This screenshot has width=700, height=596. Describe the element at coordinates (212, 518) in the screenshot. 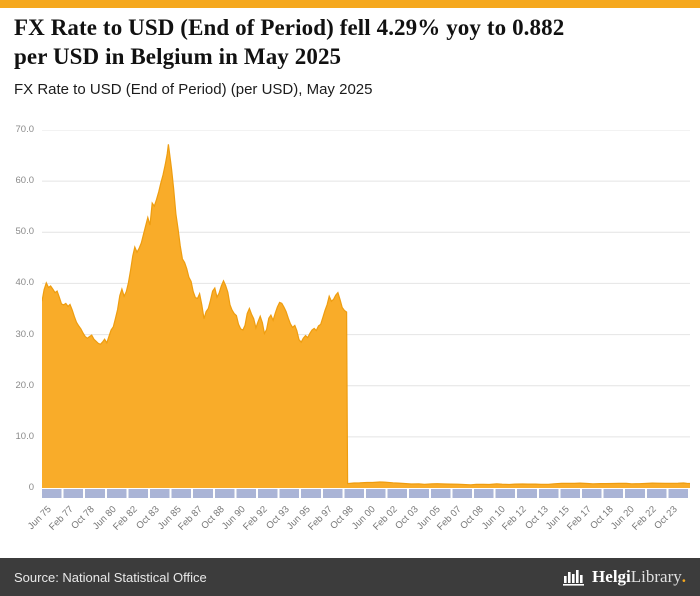

I see `x-tick-label: Oct 88` at that location.